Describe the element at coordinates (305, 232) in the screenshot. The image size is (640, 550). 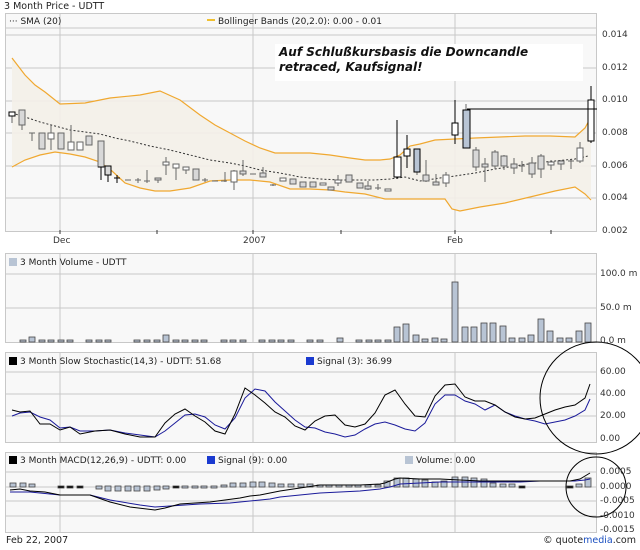
I see `price-x-ticks` at that location.